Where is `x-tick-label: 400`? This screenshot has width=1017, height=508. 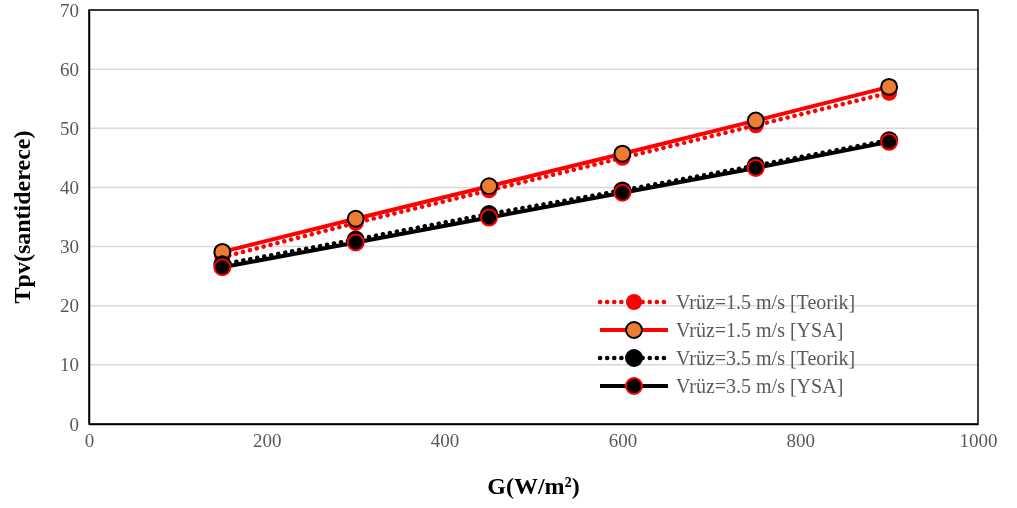
x-tick-label: 400 is located at coordinates (445, 441).